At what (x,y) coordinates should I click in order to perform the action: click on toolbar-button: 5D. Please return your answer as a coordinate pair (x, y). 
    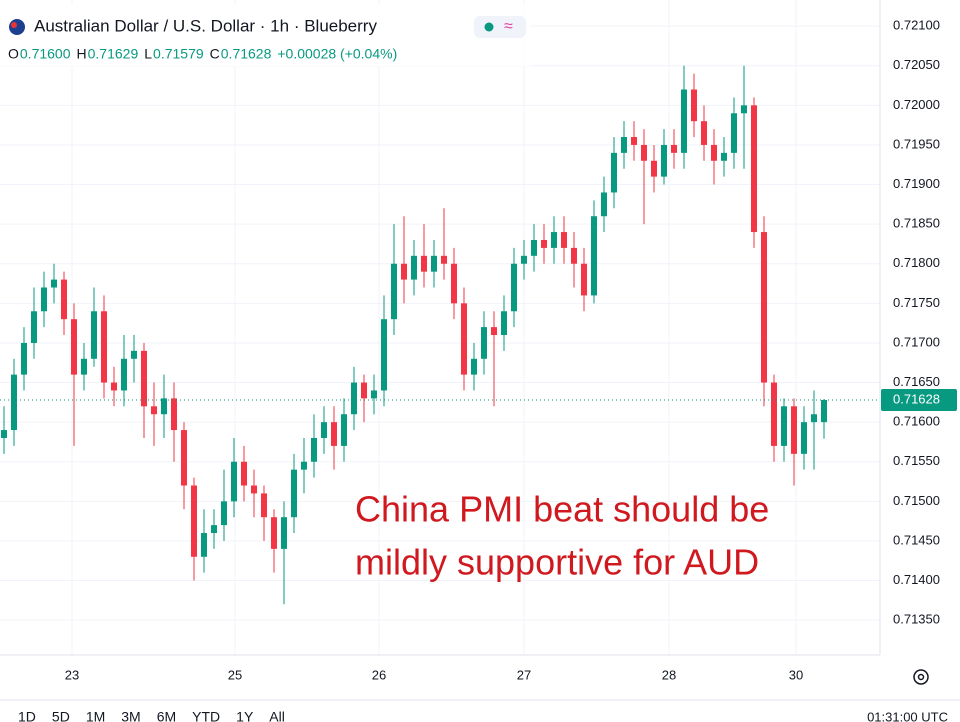
    Looking at the image, I should click on (61, 715).